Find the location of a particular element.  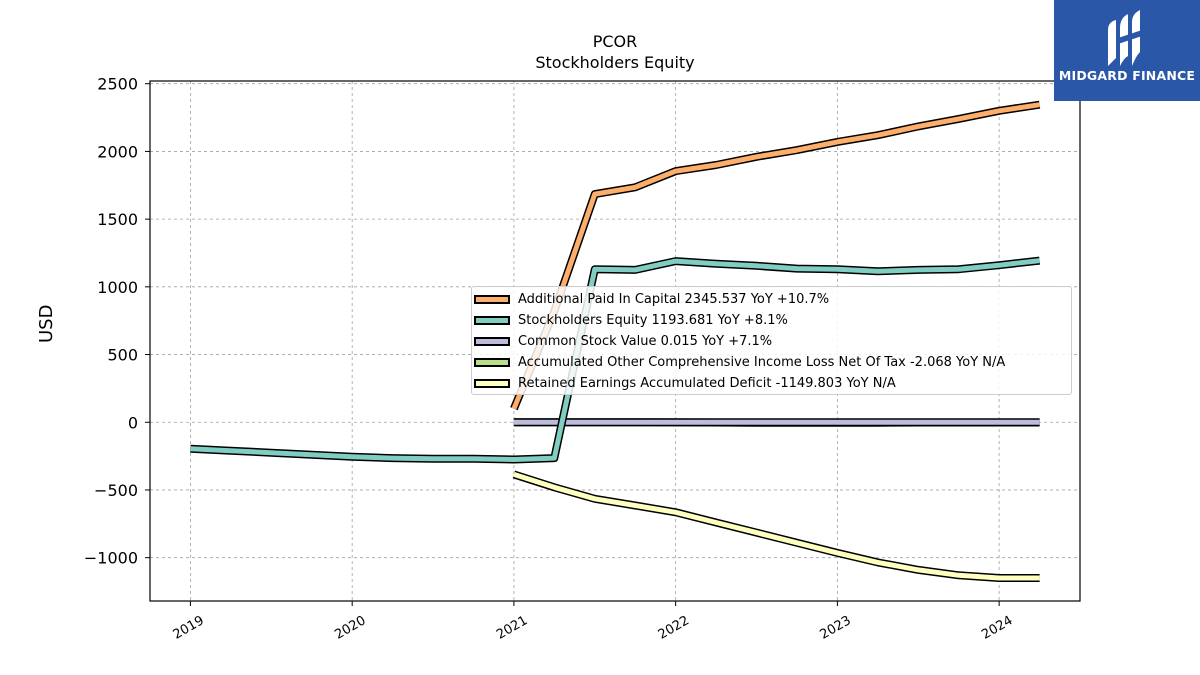

x-tick-label: 2022 is located at coordinates (674, 628).